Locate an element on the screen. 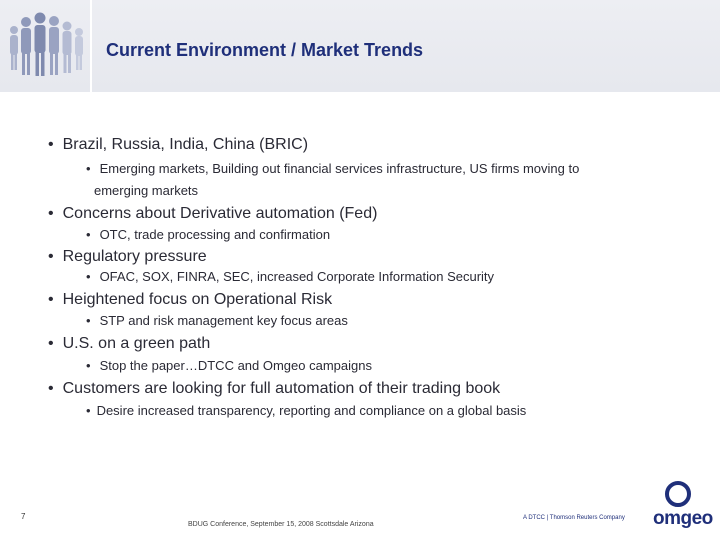  bullet-item: • Heightened focus on Operational Risk is located at coordinates (190, 300).